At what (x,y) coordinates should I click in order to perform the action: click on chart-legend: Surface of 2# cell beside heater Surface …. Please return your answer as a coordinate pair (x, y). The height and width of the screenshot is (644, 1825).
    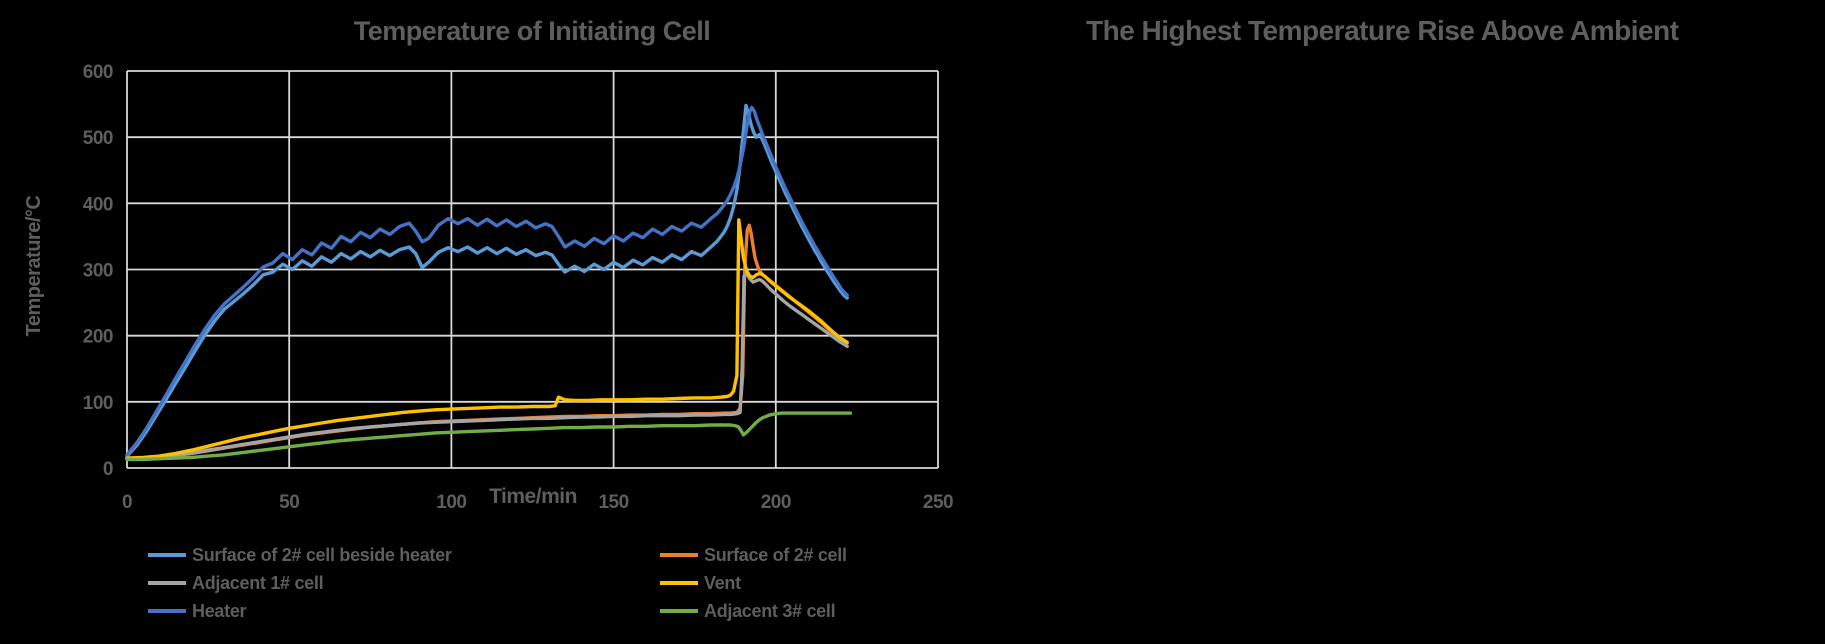
    Looking at the image, I should click on (553, 583).